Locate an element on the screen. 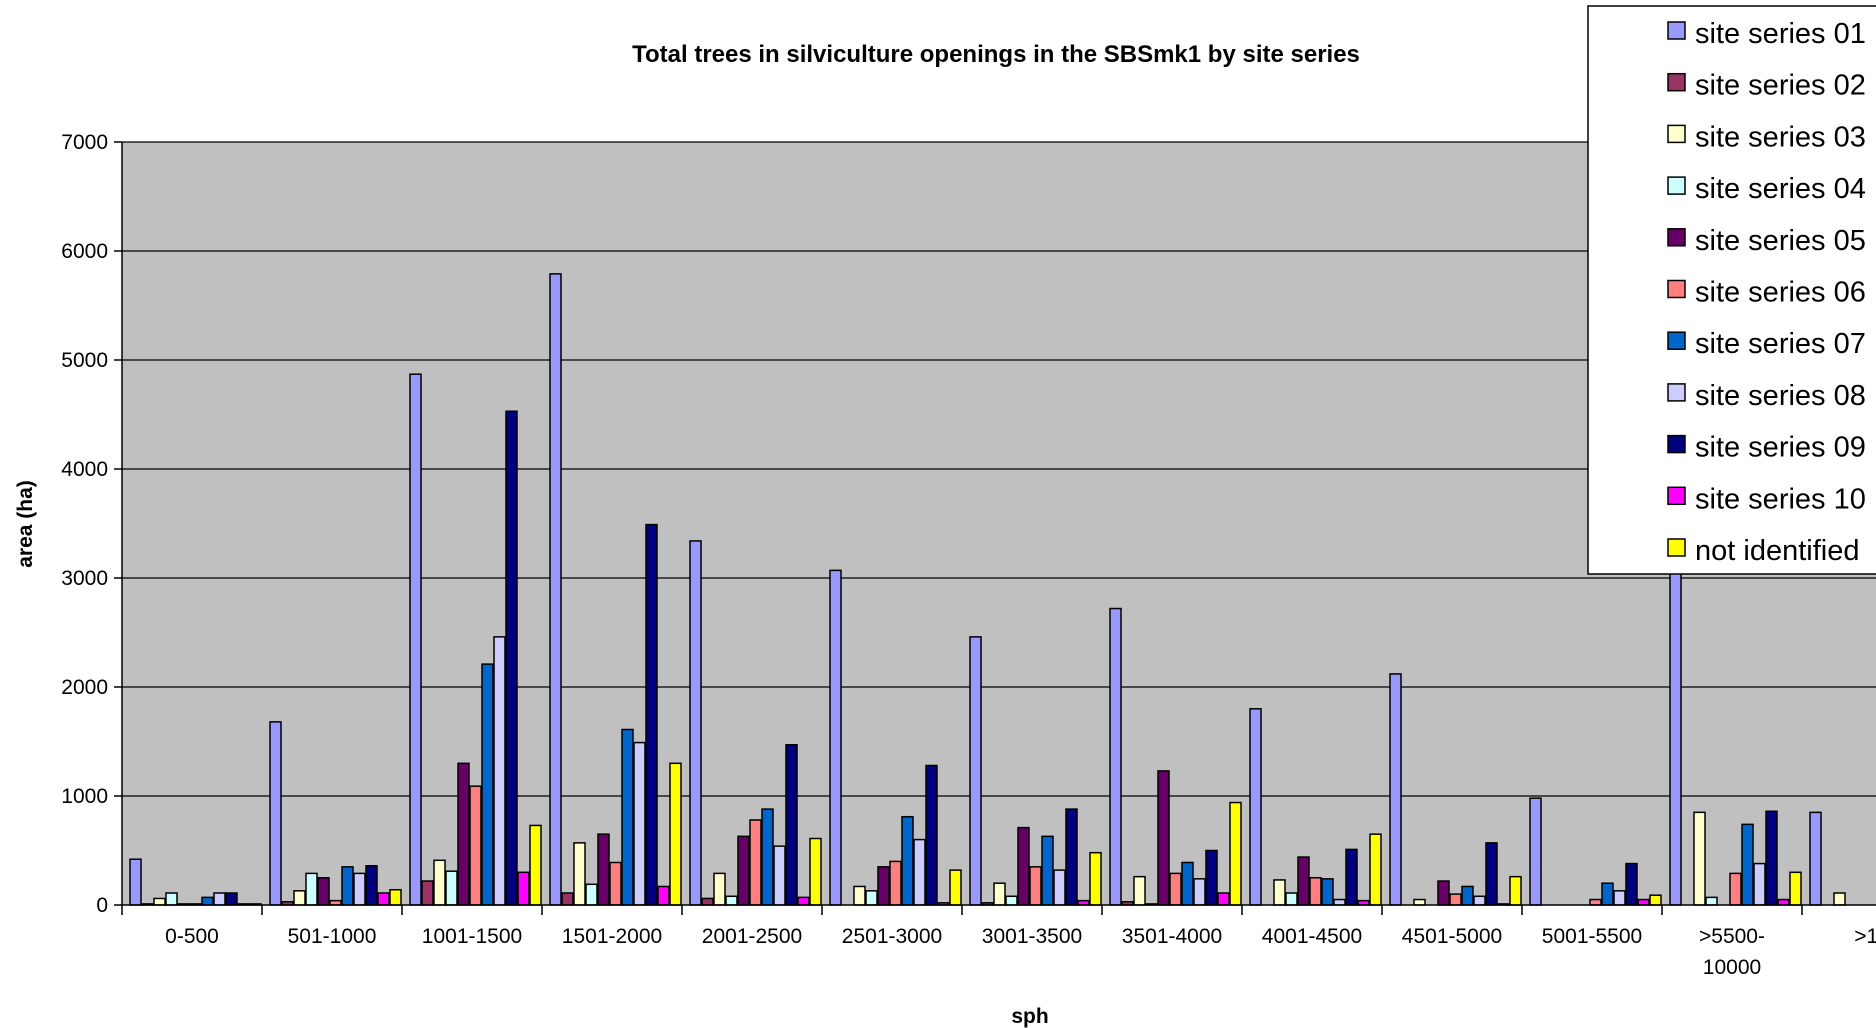 The width and height of the screenshot is (1876, 1028). legend-label: site series 07 is located at coordinates (1780, 344).